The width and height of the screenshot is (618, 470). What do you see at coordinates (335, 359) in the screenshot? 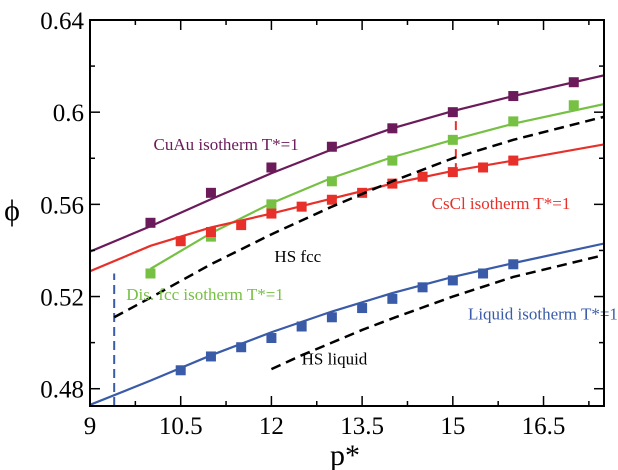
I see `annotation-hs-liquid: HS liquid` at bounding box center [335, 359].